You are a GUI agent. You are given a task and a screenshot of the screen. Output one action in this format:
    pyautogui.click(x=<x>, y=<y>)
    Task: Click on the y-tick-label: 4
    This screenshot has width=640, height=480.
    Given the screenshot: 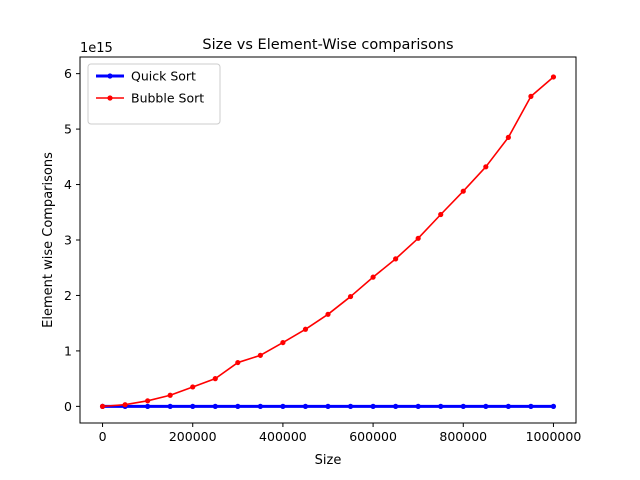 What is the action you would take?
    pyautogui.click(x=68, y=184)
    